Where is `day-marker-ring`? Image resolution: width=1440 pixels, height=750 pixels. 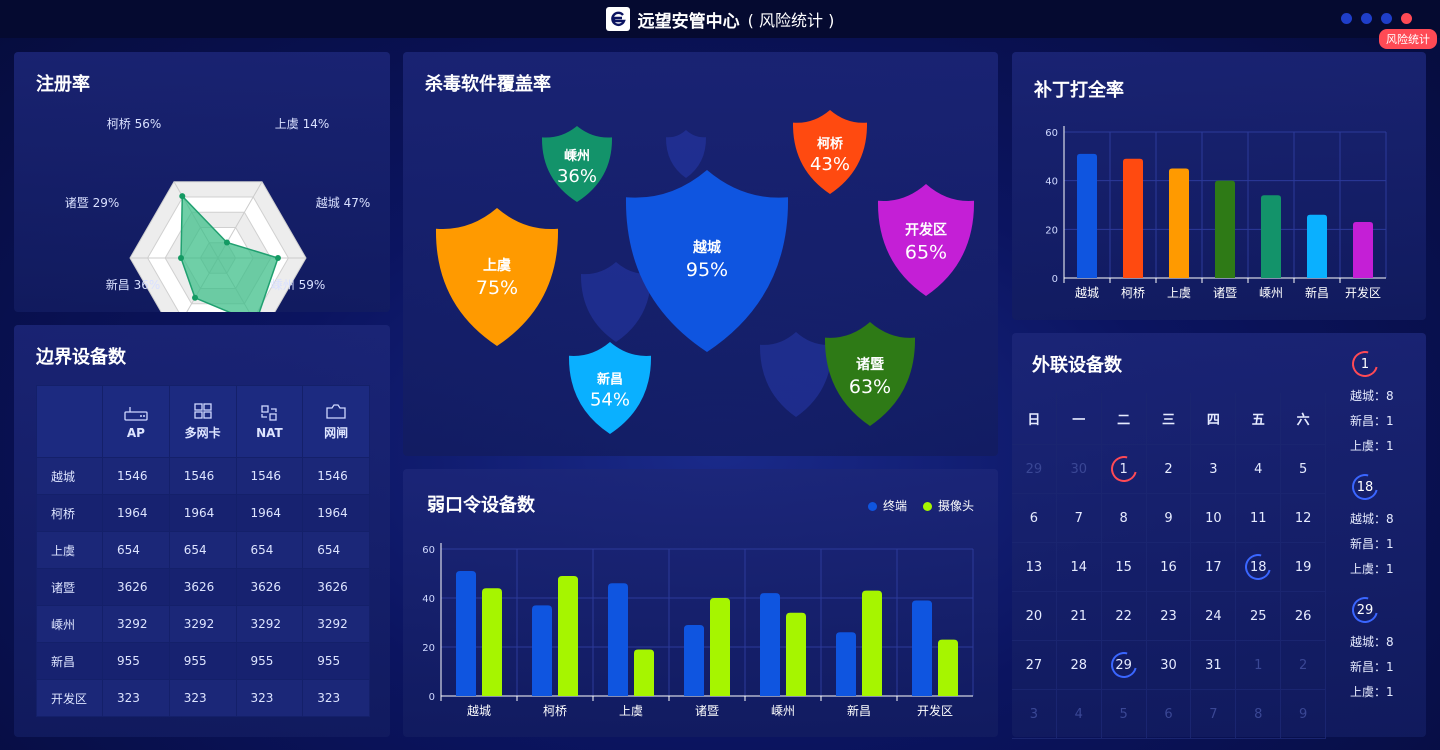
day-marker-ring is located at coordinates (1365, 487).